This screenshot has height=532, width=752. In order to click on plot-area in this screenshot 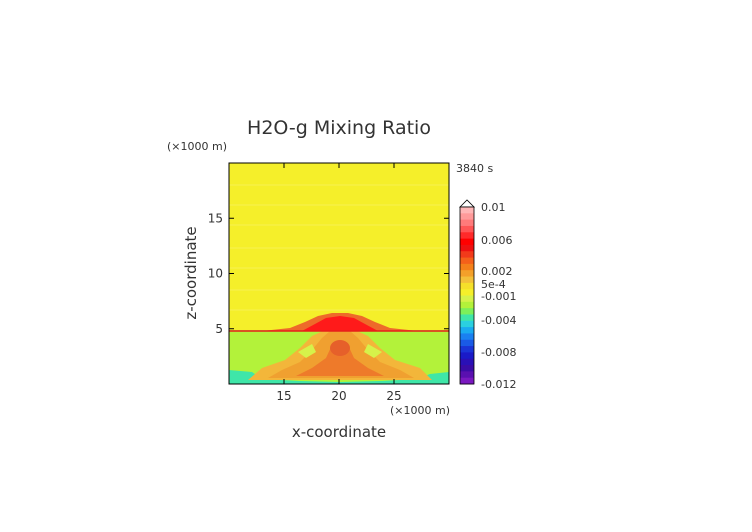, I will do `click(339, 273)`.